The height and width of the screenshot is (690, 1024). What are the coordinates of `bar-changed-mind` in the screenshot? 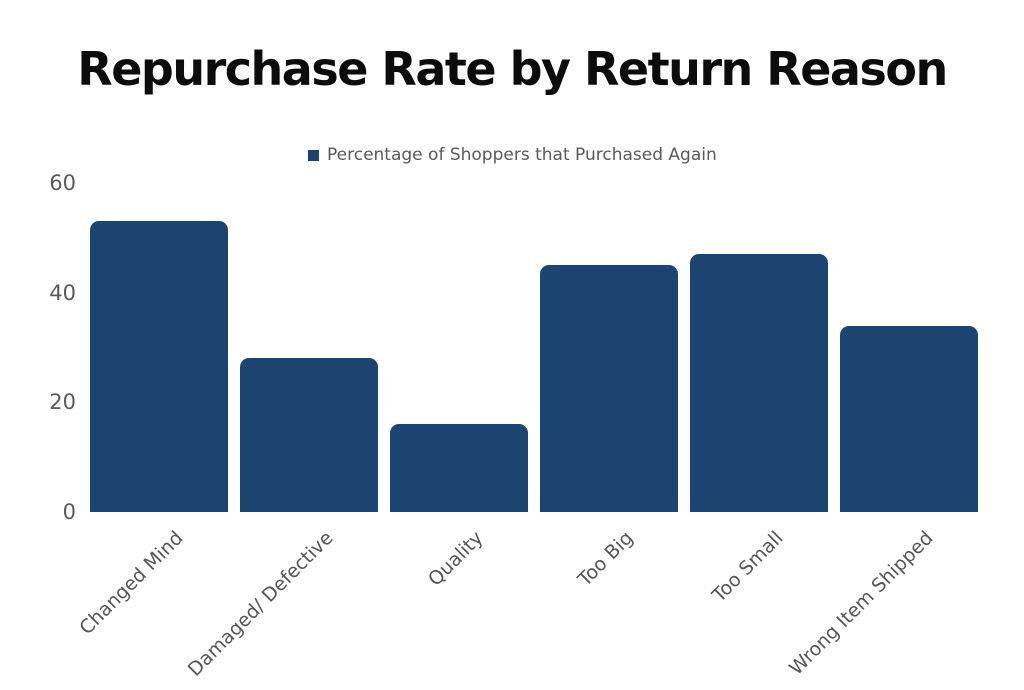 It's located at (159, 366).